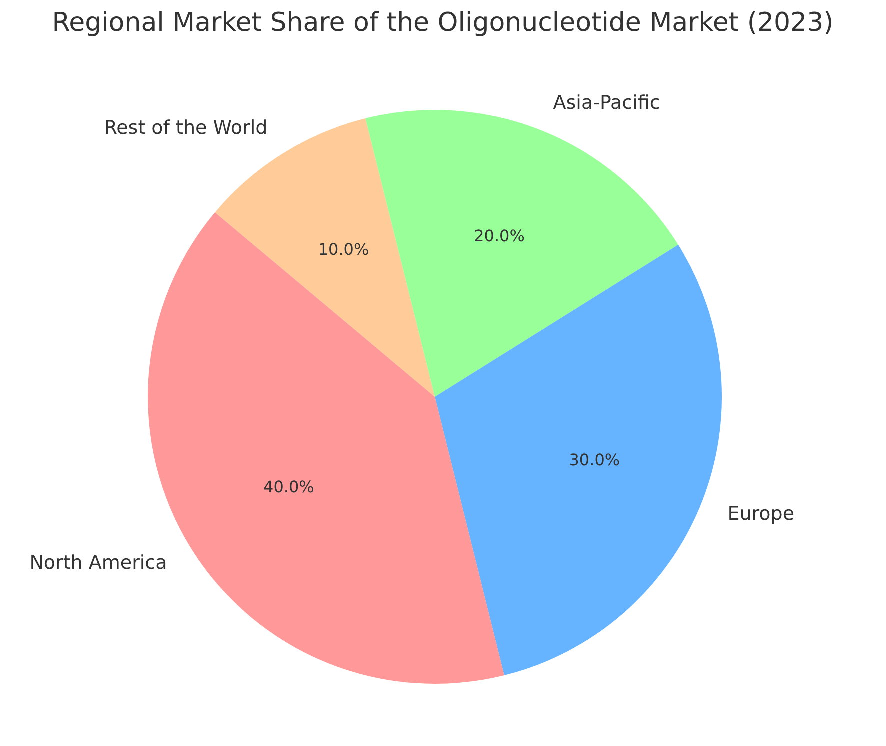  What do you see at coordinates (761, 514) in the screenshot?
I see `slice-label: Europe` at bounding box center [761, 514].